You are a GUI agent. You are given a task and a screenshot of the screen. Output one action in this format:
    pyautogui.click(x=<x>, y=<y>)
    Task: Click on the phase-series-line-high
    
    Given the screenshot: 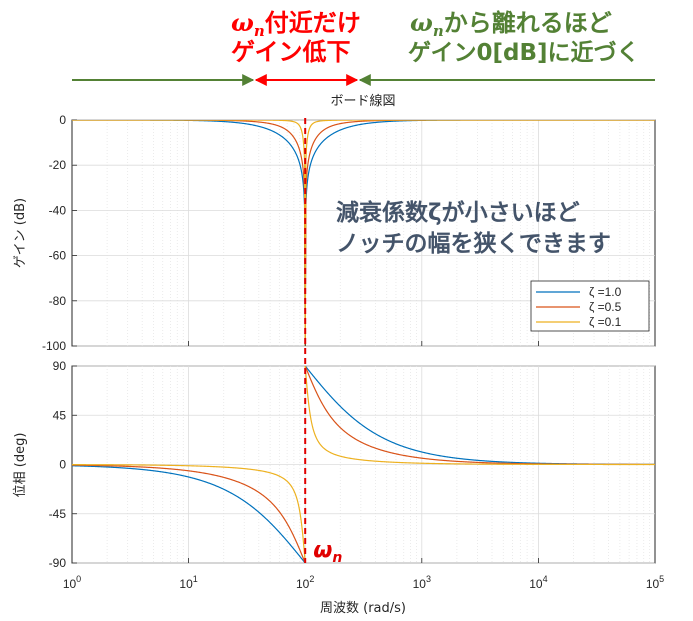 What is the action you would take?
    pyautogui.click(x=479, y=416)
    